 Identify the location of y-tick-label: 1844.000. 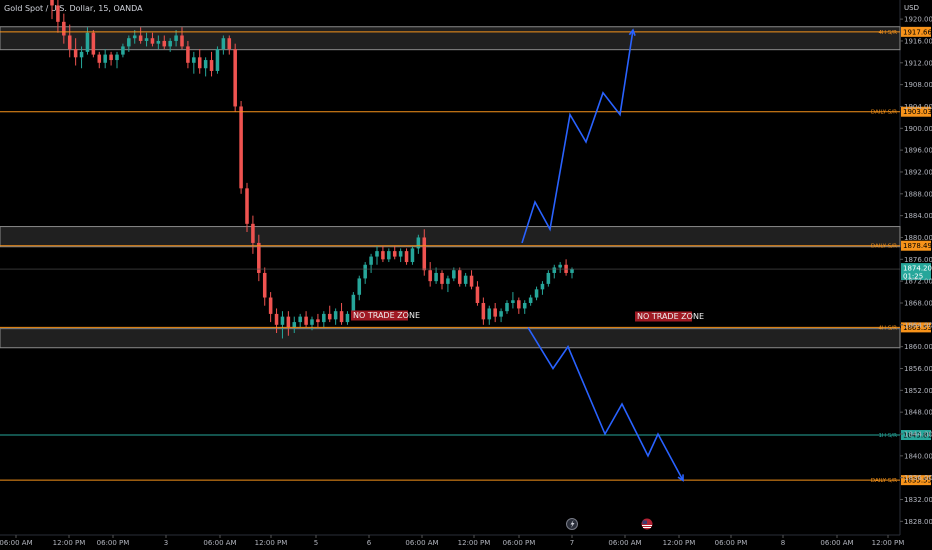
(918, 435).